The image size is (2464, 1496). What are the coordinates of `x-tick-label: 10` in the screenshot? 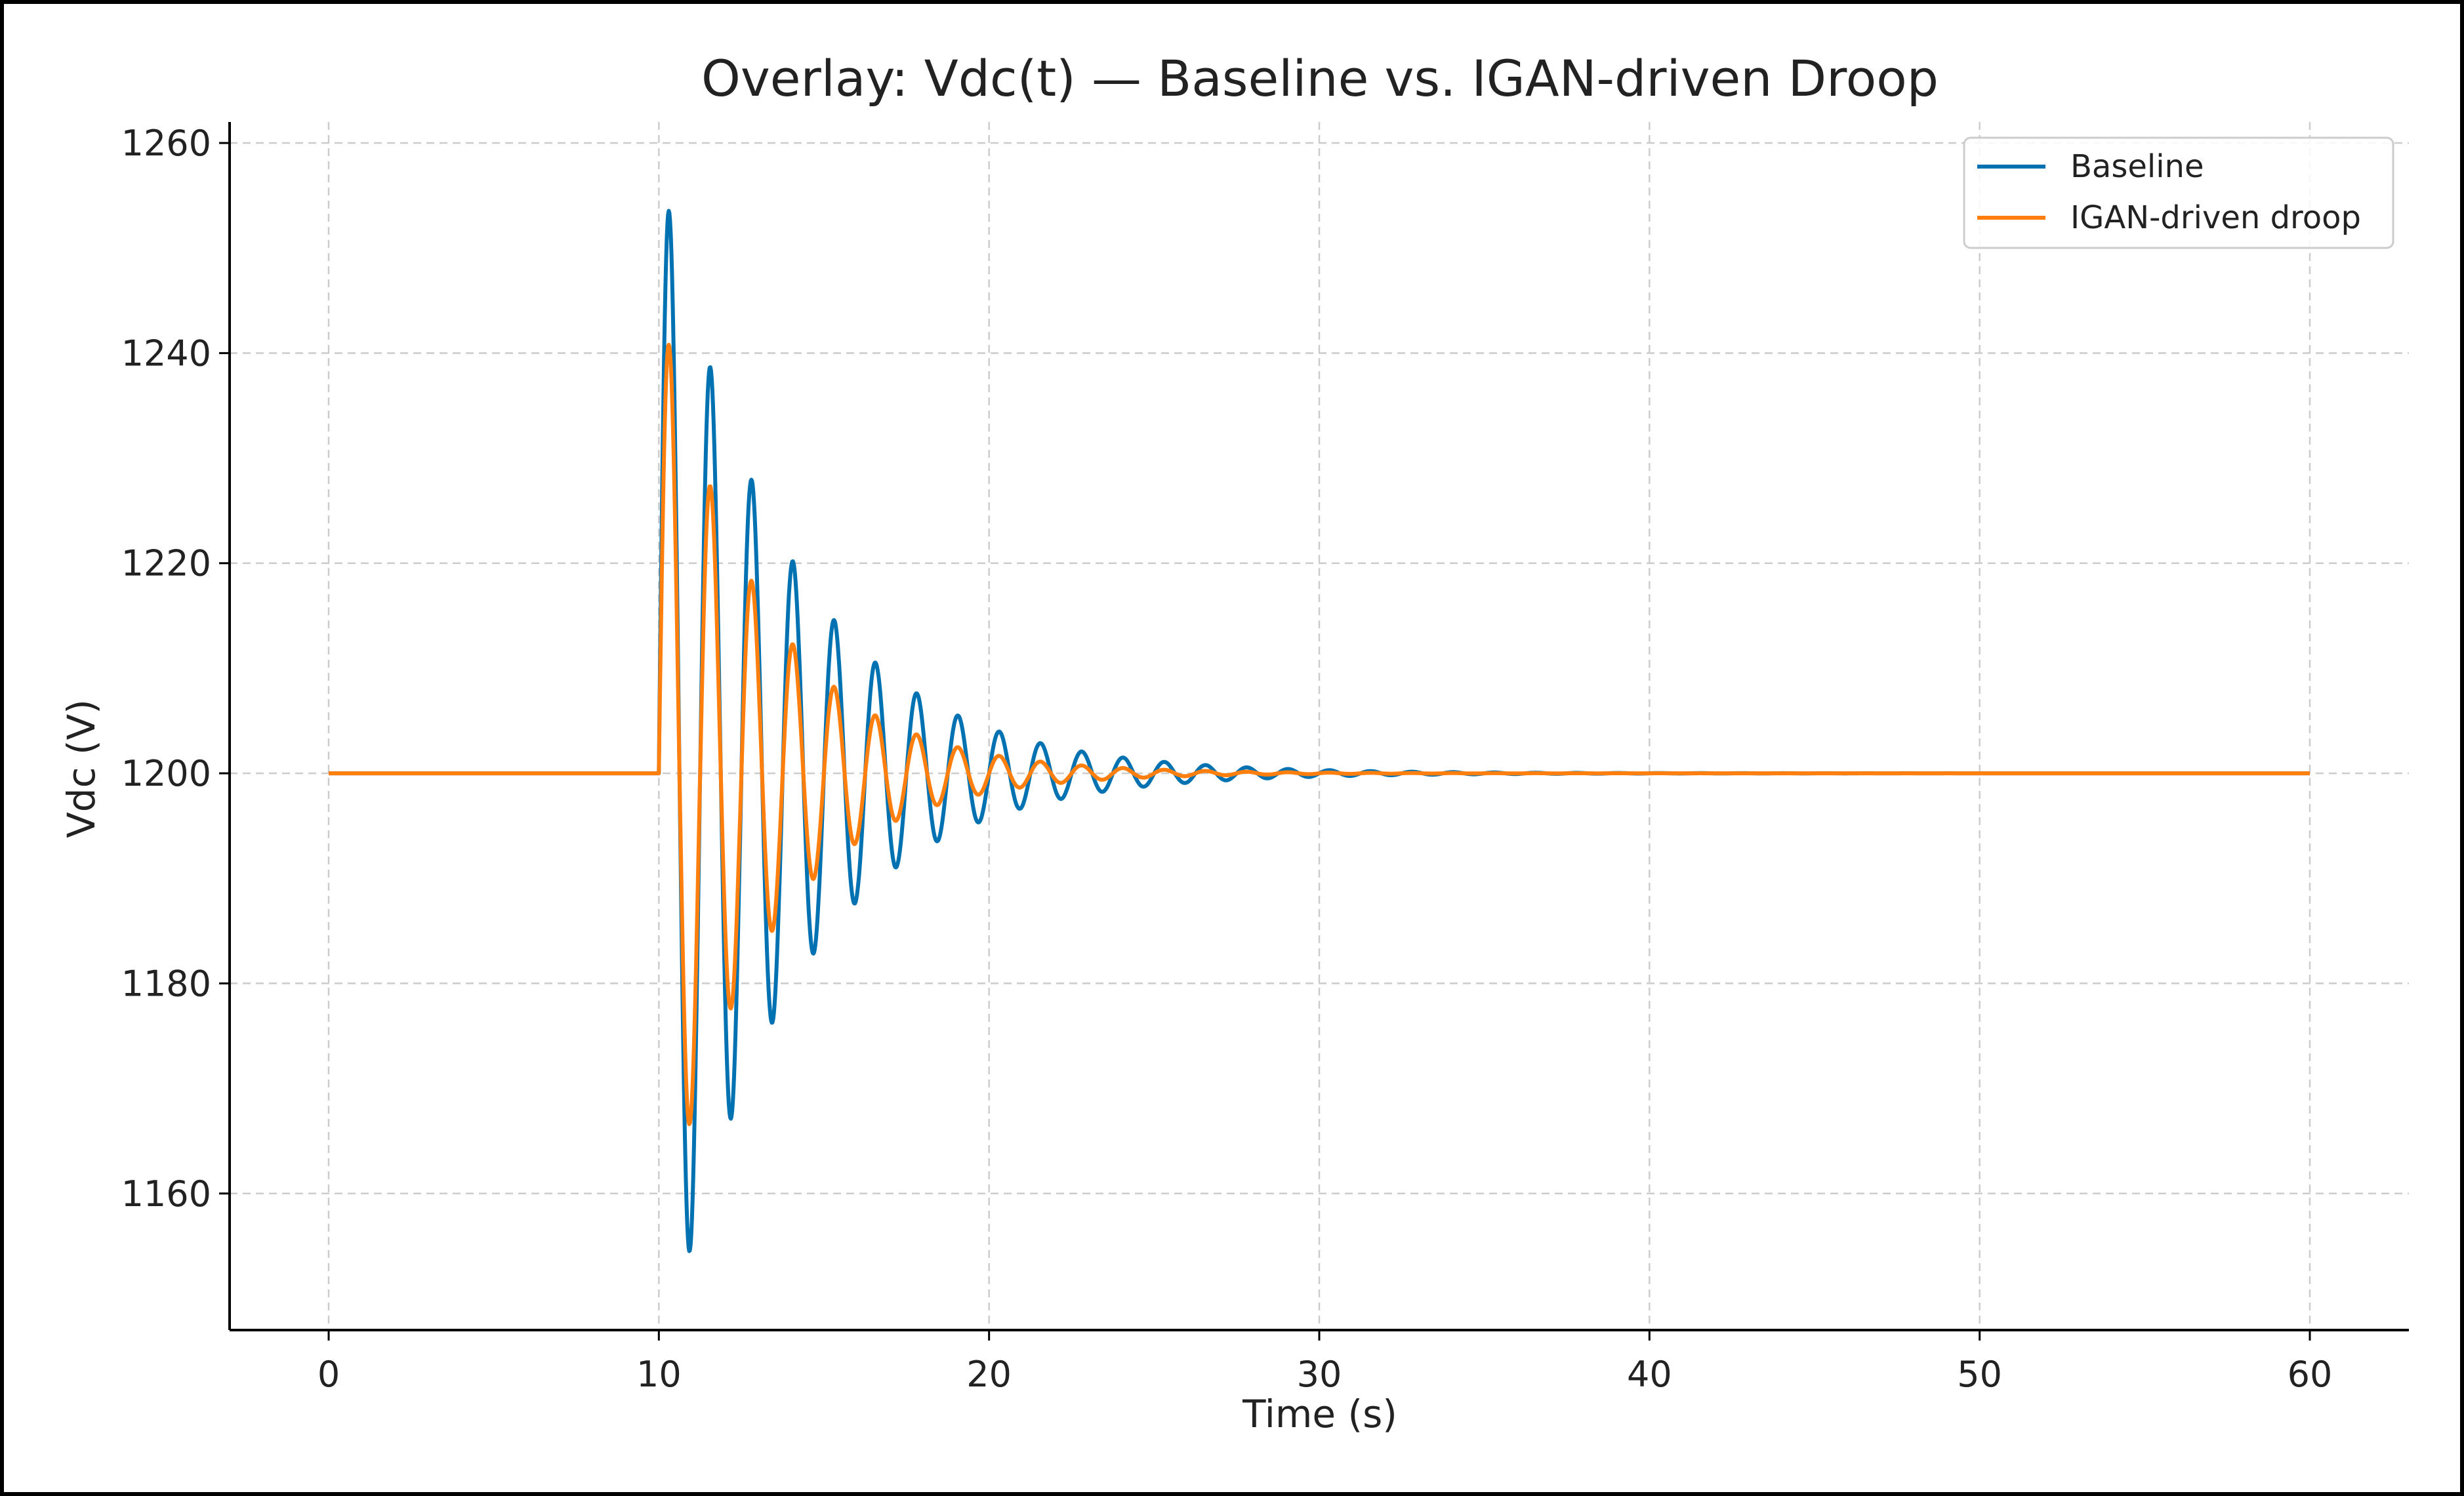 It's located at (659, 1374).